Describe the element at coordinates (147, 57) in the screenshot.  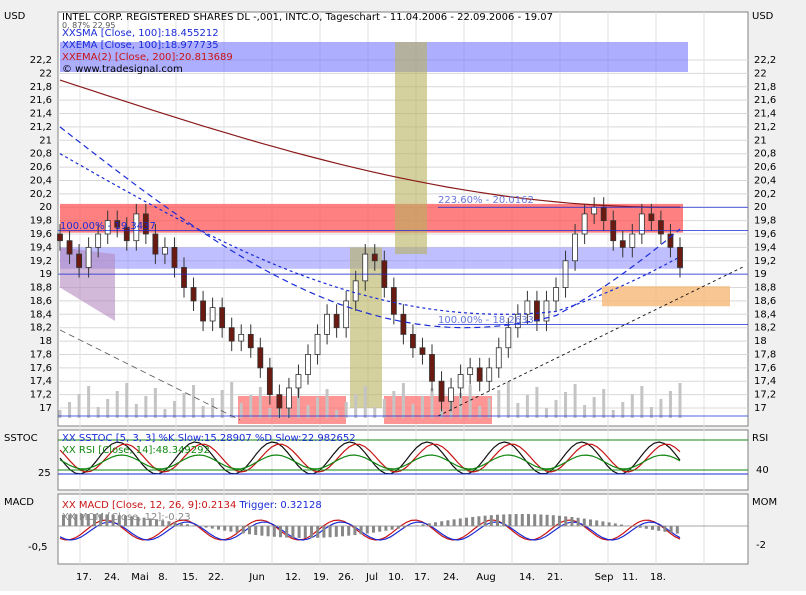
I see `legend-ema200: XXEMA(2) [Close, 200]:20.813689` at that location.